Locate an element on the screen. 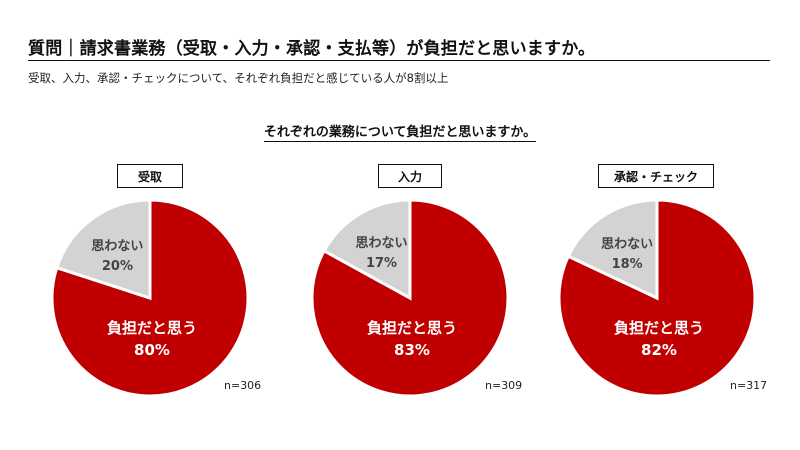 This screenshot has height=450, width=800. pie-chart-uketori: 負担だと思う 80% 思わない 20% is located at coordinates (150, 298).